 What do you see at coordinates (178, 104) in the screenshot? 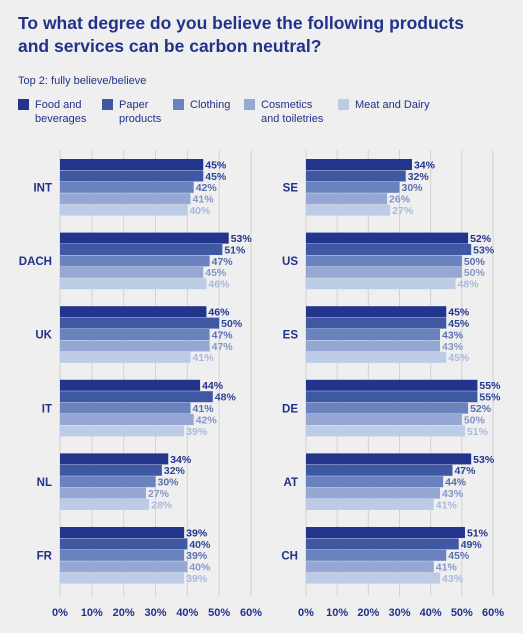
I see `legend-swatch-clothing` at bounding box center [178, 104].